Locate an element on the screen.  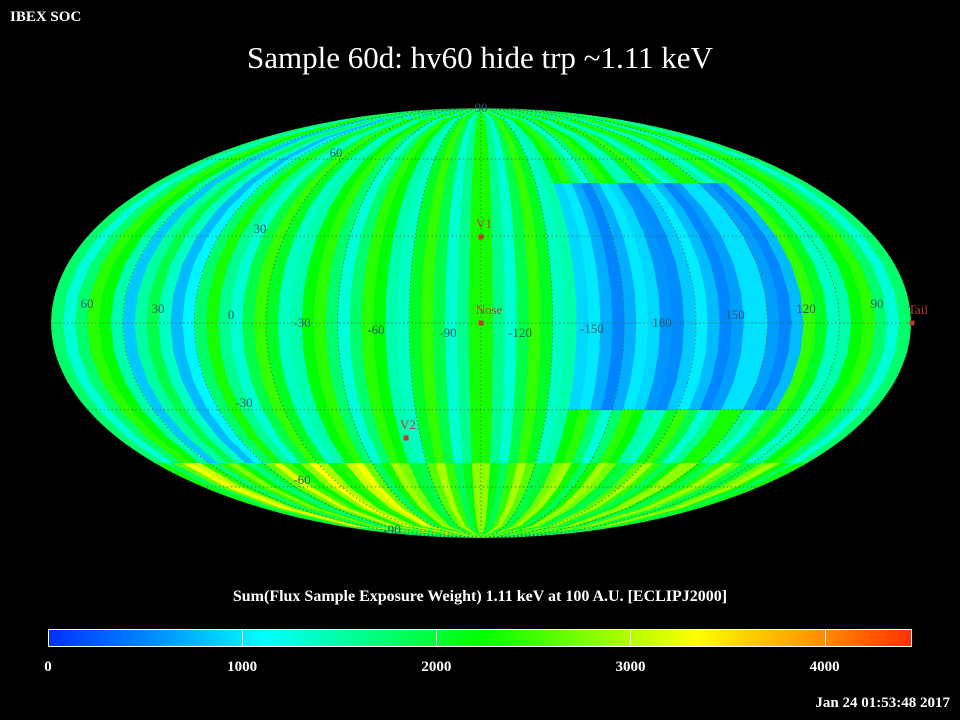
colorbar-tick-label: 1000 is located at coordinates (242, 667).